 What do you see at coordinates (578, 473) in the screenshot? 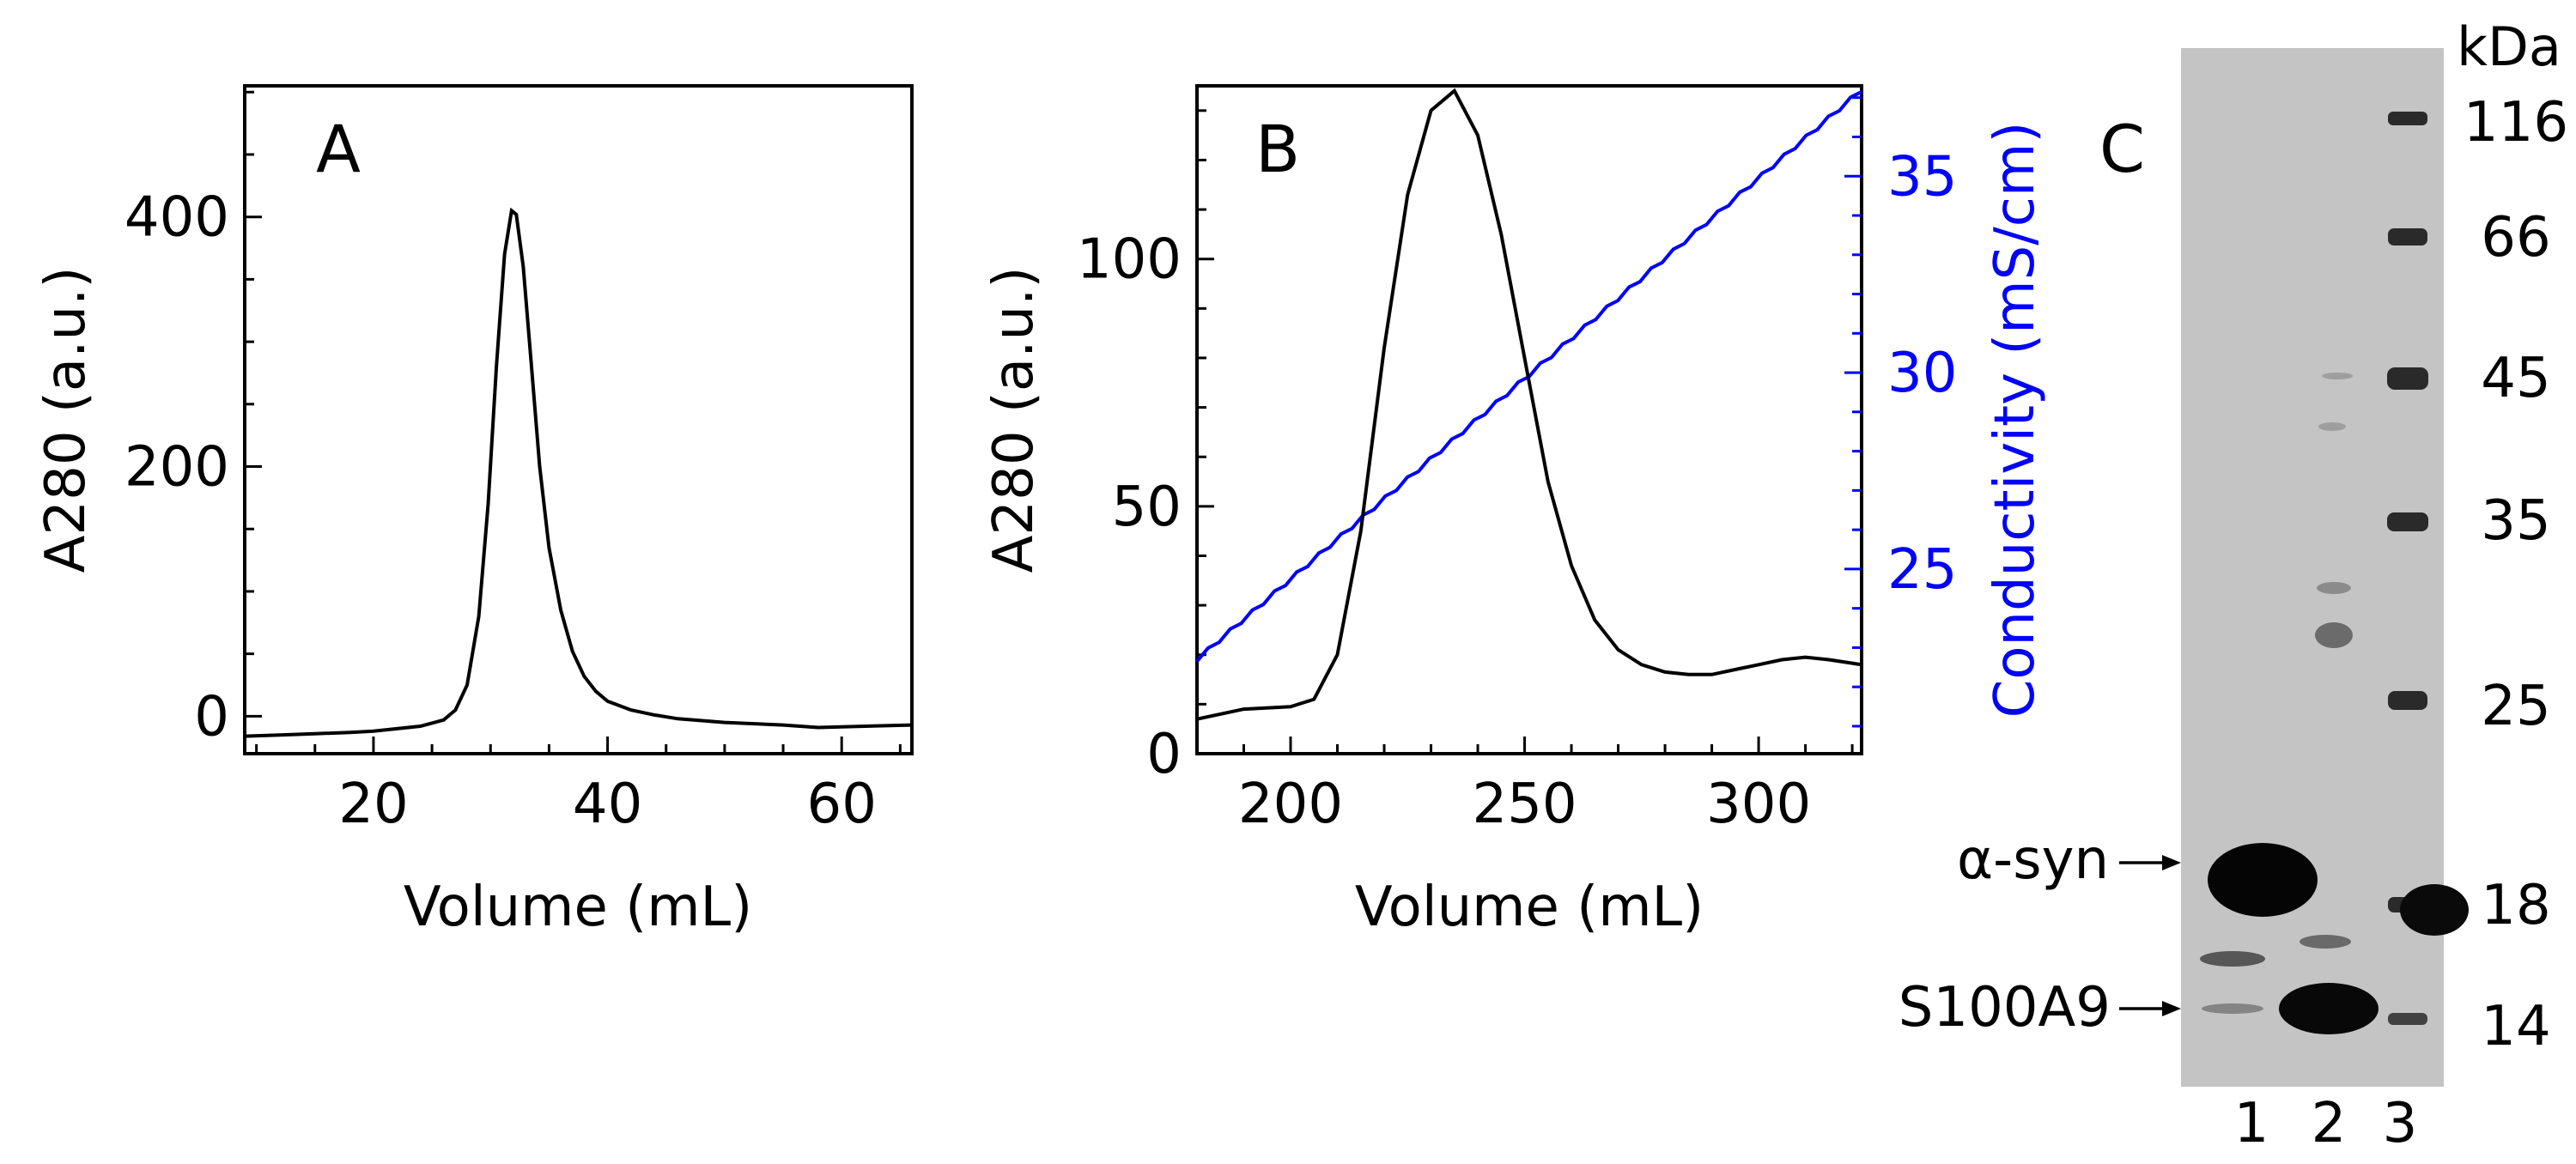
I see `panel-a-a280-line` at bounding box center [578, 473].